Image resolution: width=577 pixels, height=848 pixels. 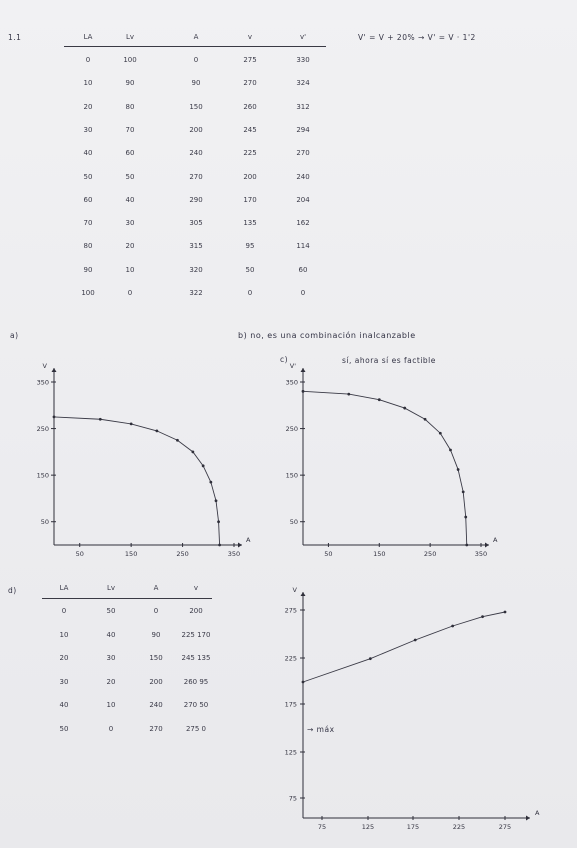 I want to click on table1-cell: 312, so click(x=303, y=106).